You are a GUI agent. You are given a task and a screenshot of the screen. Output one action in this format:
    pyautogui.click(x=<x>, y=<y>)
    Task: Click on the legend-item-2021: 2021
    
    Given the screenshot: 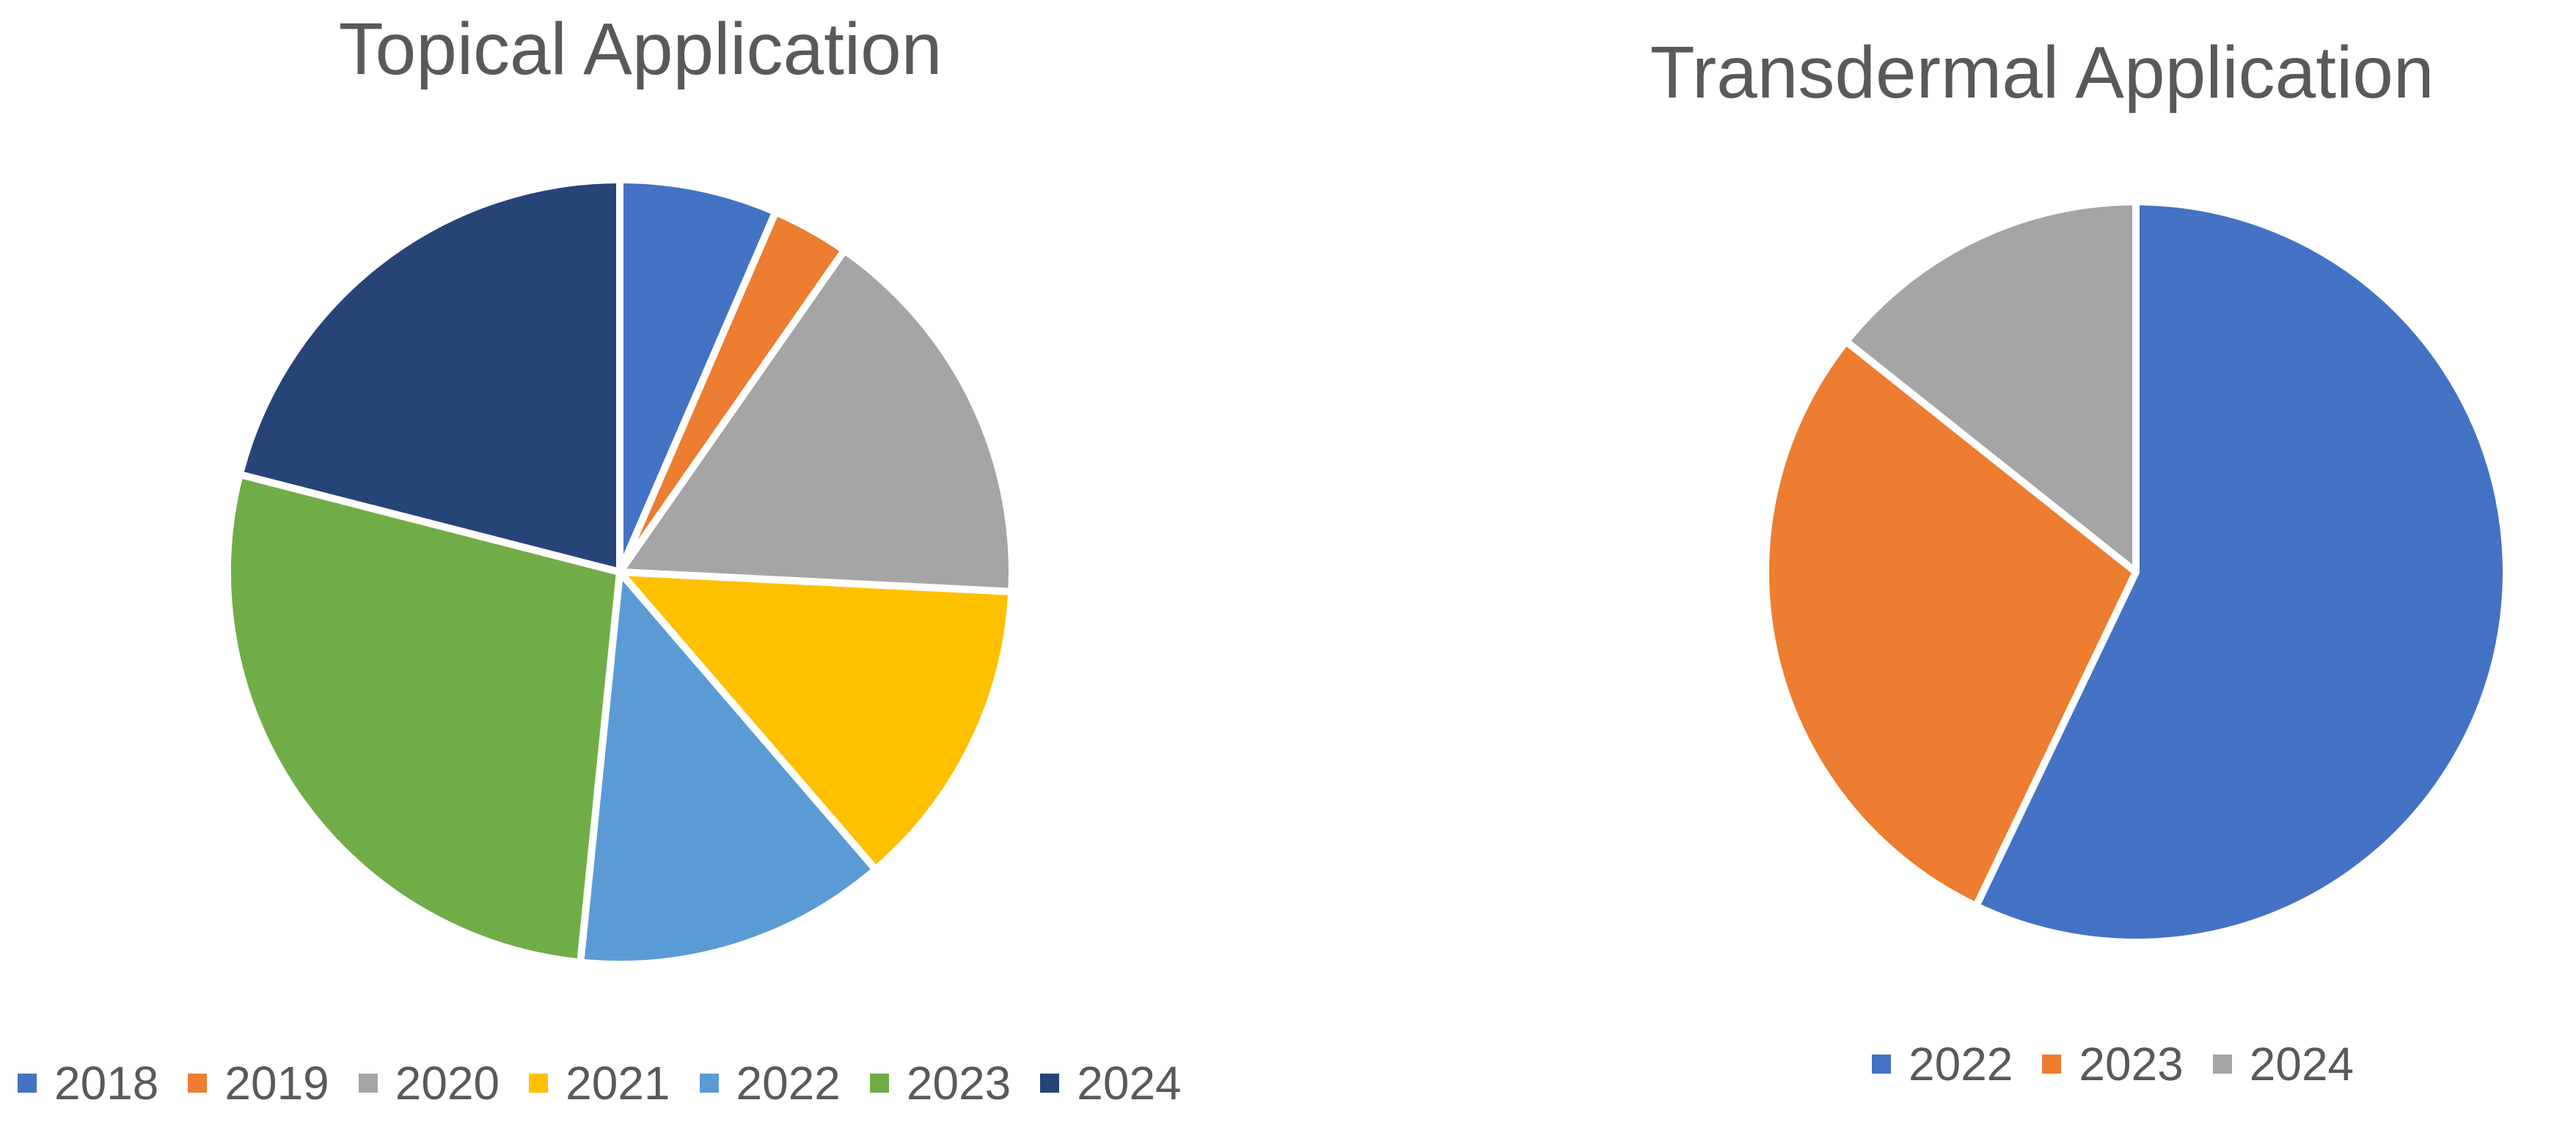 What is the action you would take?
    pyautogui.click(x=599, y=1083)
    